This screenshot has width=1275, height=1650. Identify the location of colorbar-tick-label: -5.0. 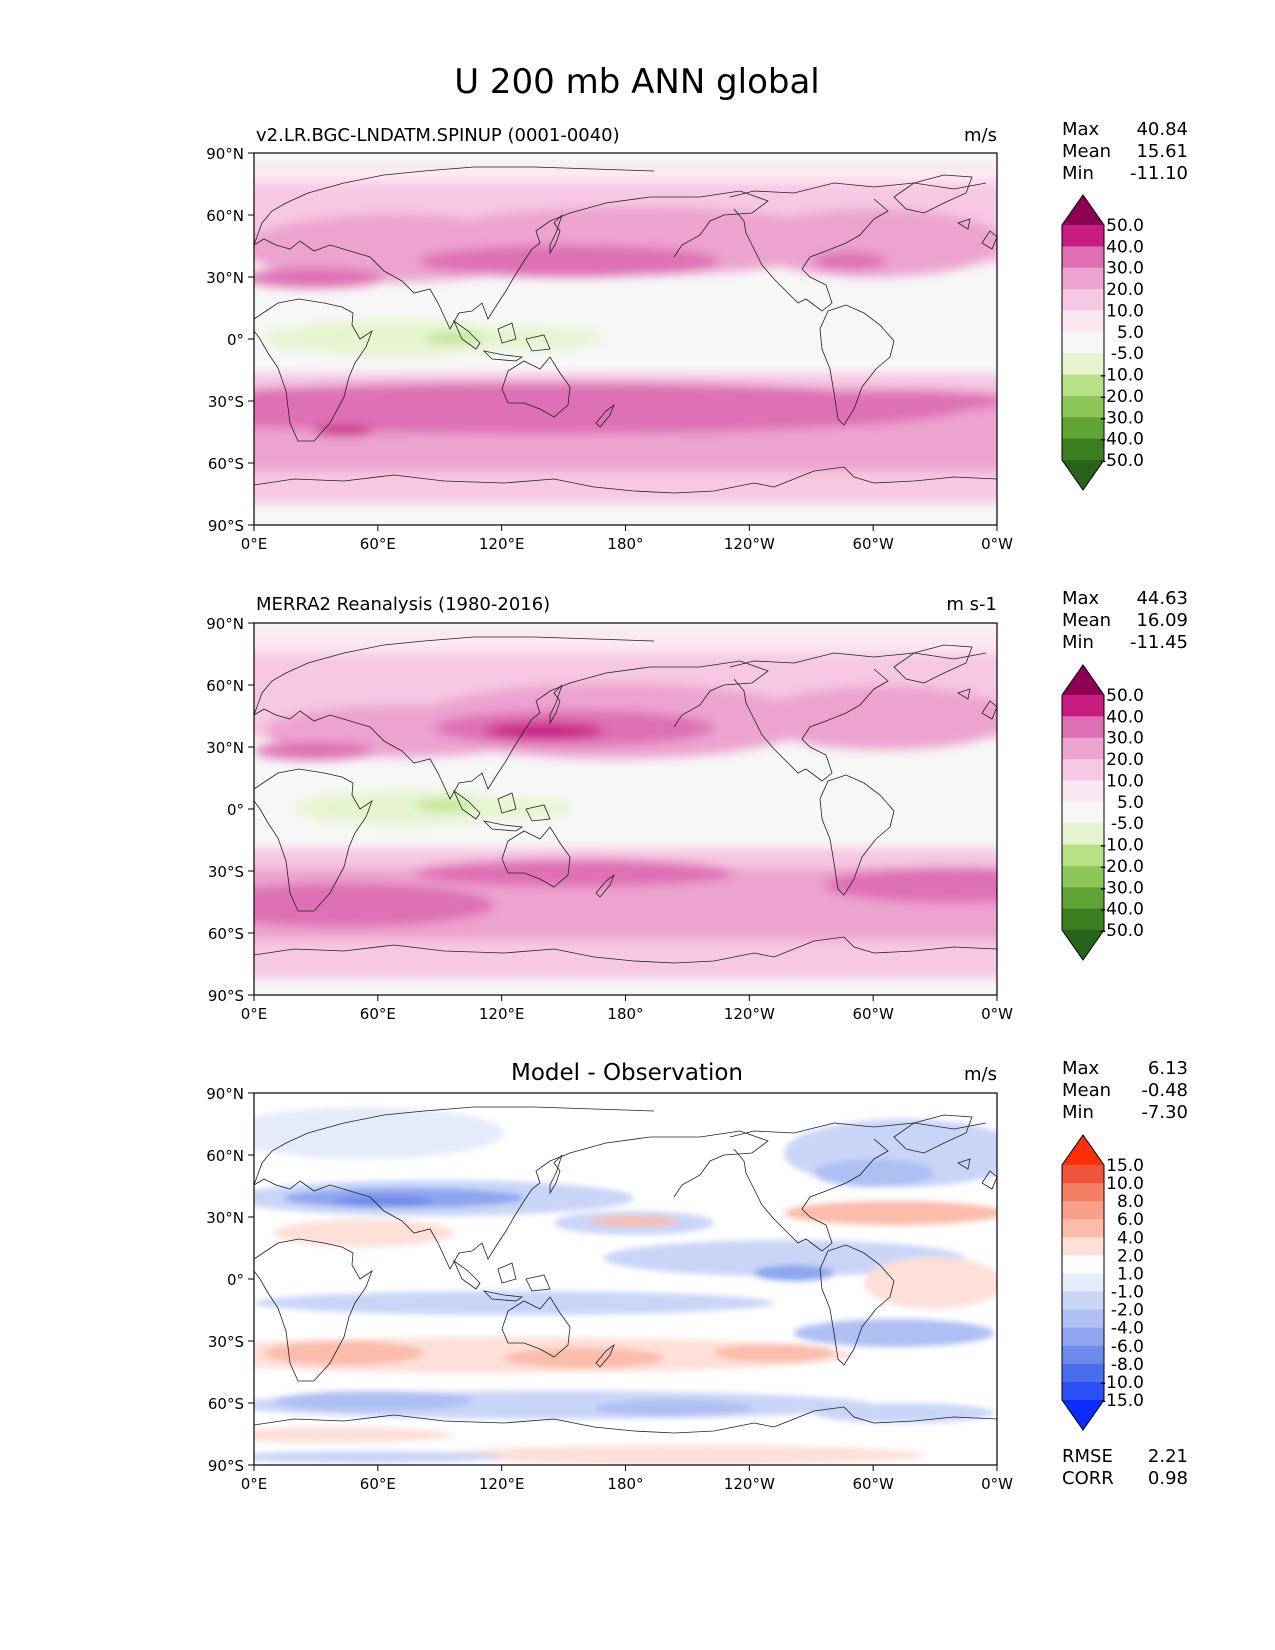
(1127, 824).